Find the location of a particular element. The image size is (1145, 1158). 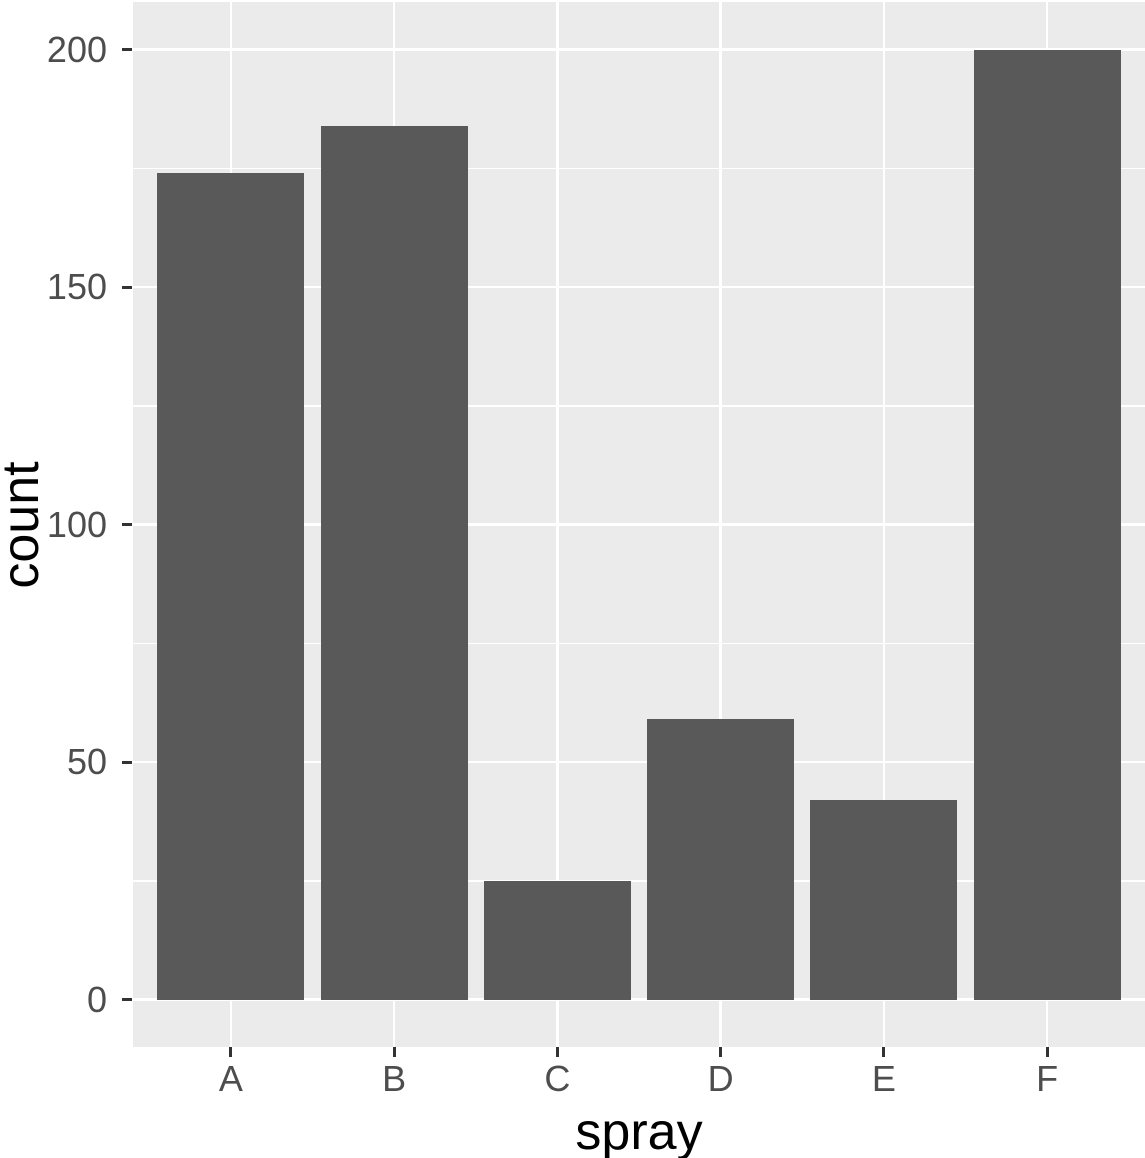

x-tick-label: F is located at coordinates (1047, 1078).